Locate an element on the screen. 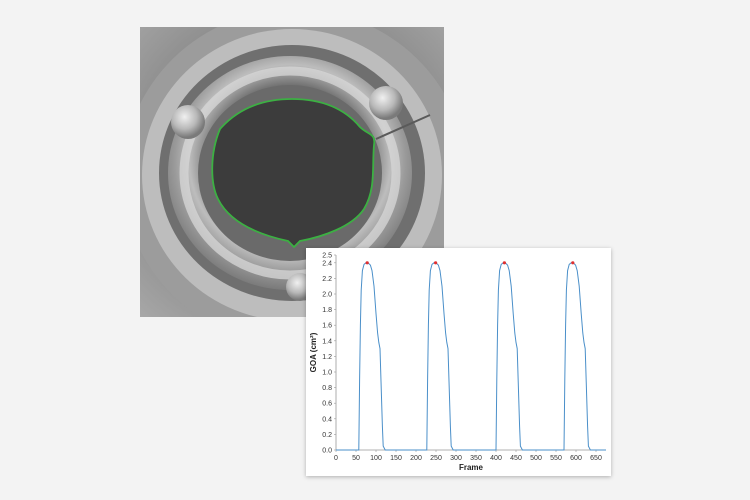  ring-highlight is located at coordinates (290, 173).